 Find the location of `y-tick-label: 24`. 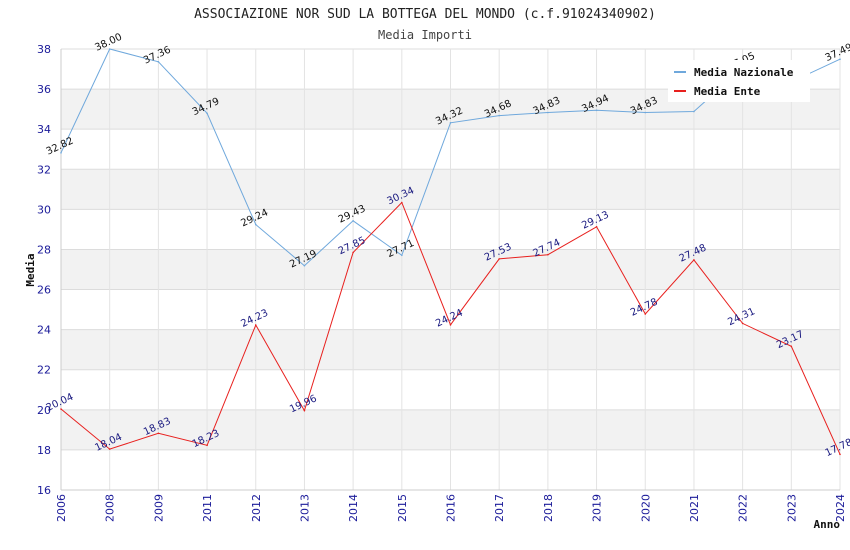

y-tick-label: 24 is located at coordinates (44, 330).